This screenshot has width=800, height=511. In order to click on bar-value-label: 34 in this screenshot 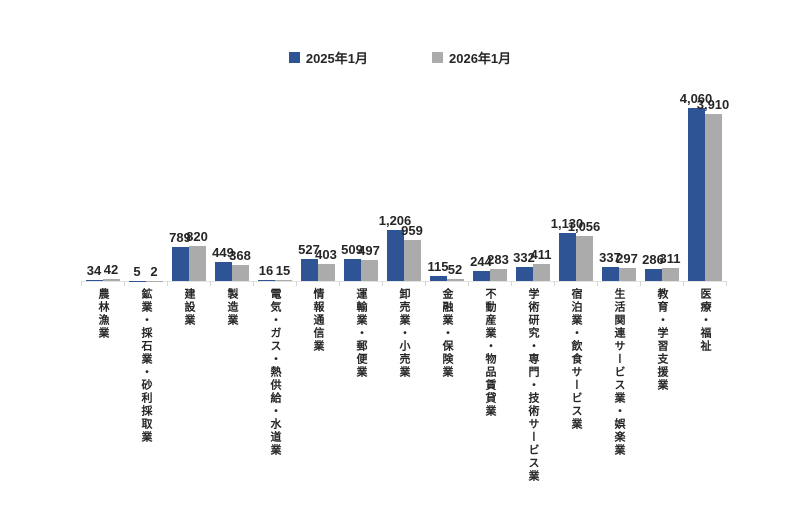, I will do `click(94, 270)`.